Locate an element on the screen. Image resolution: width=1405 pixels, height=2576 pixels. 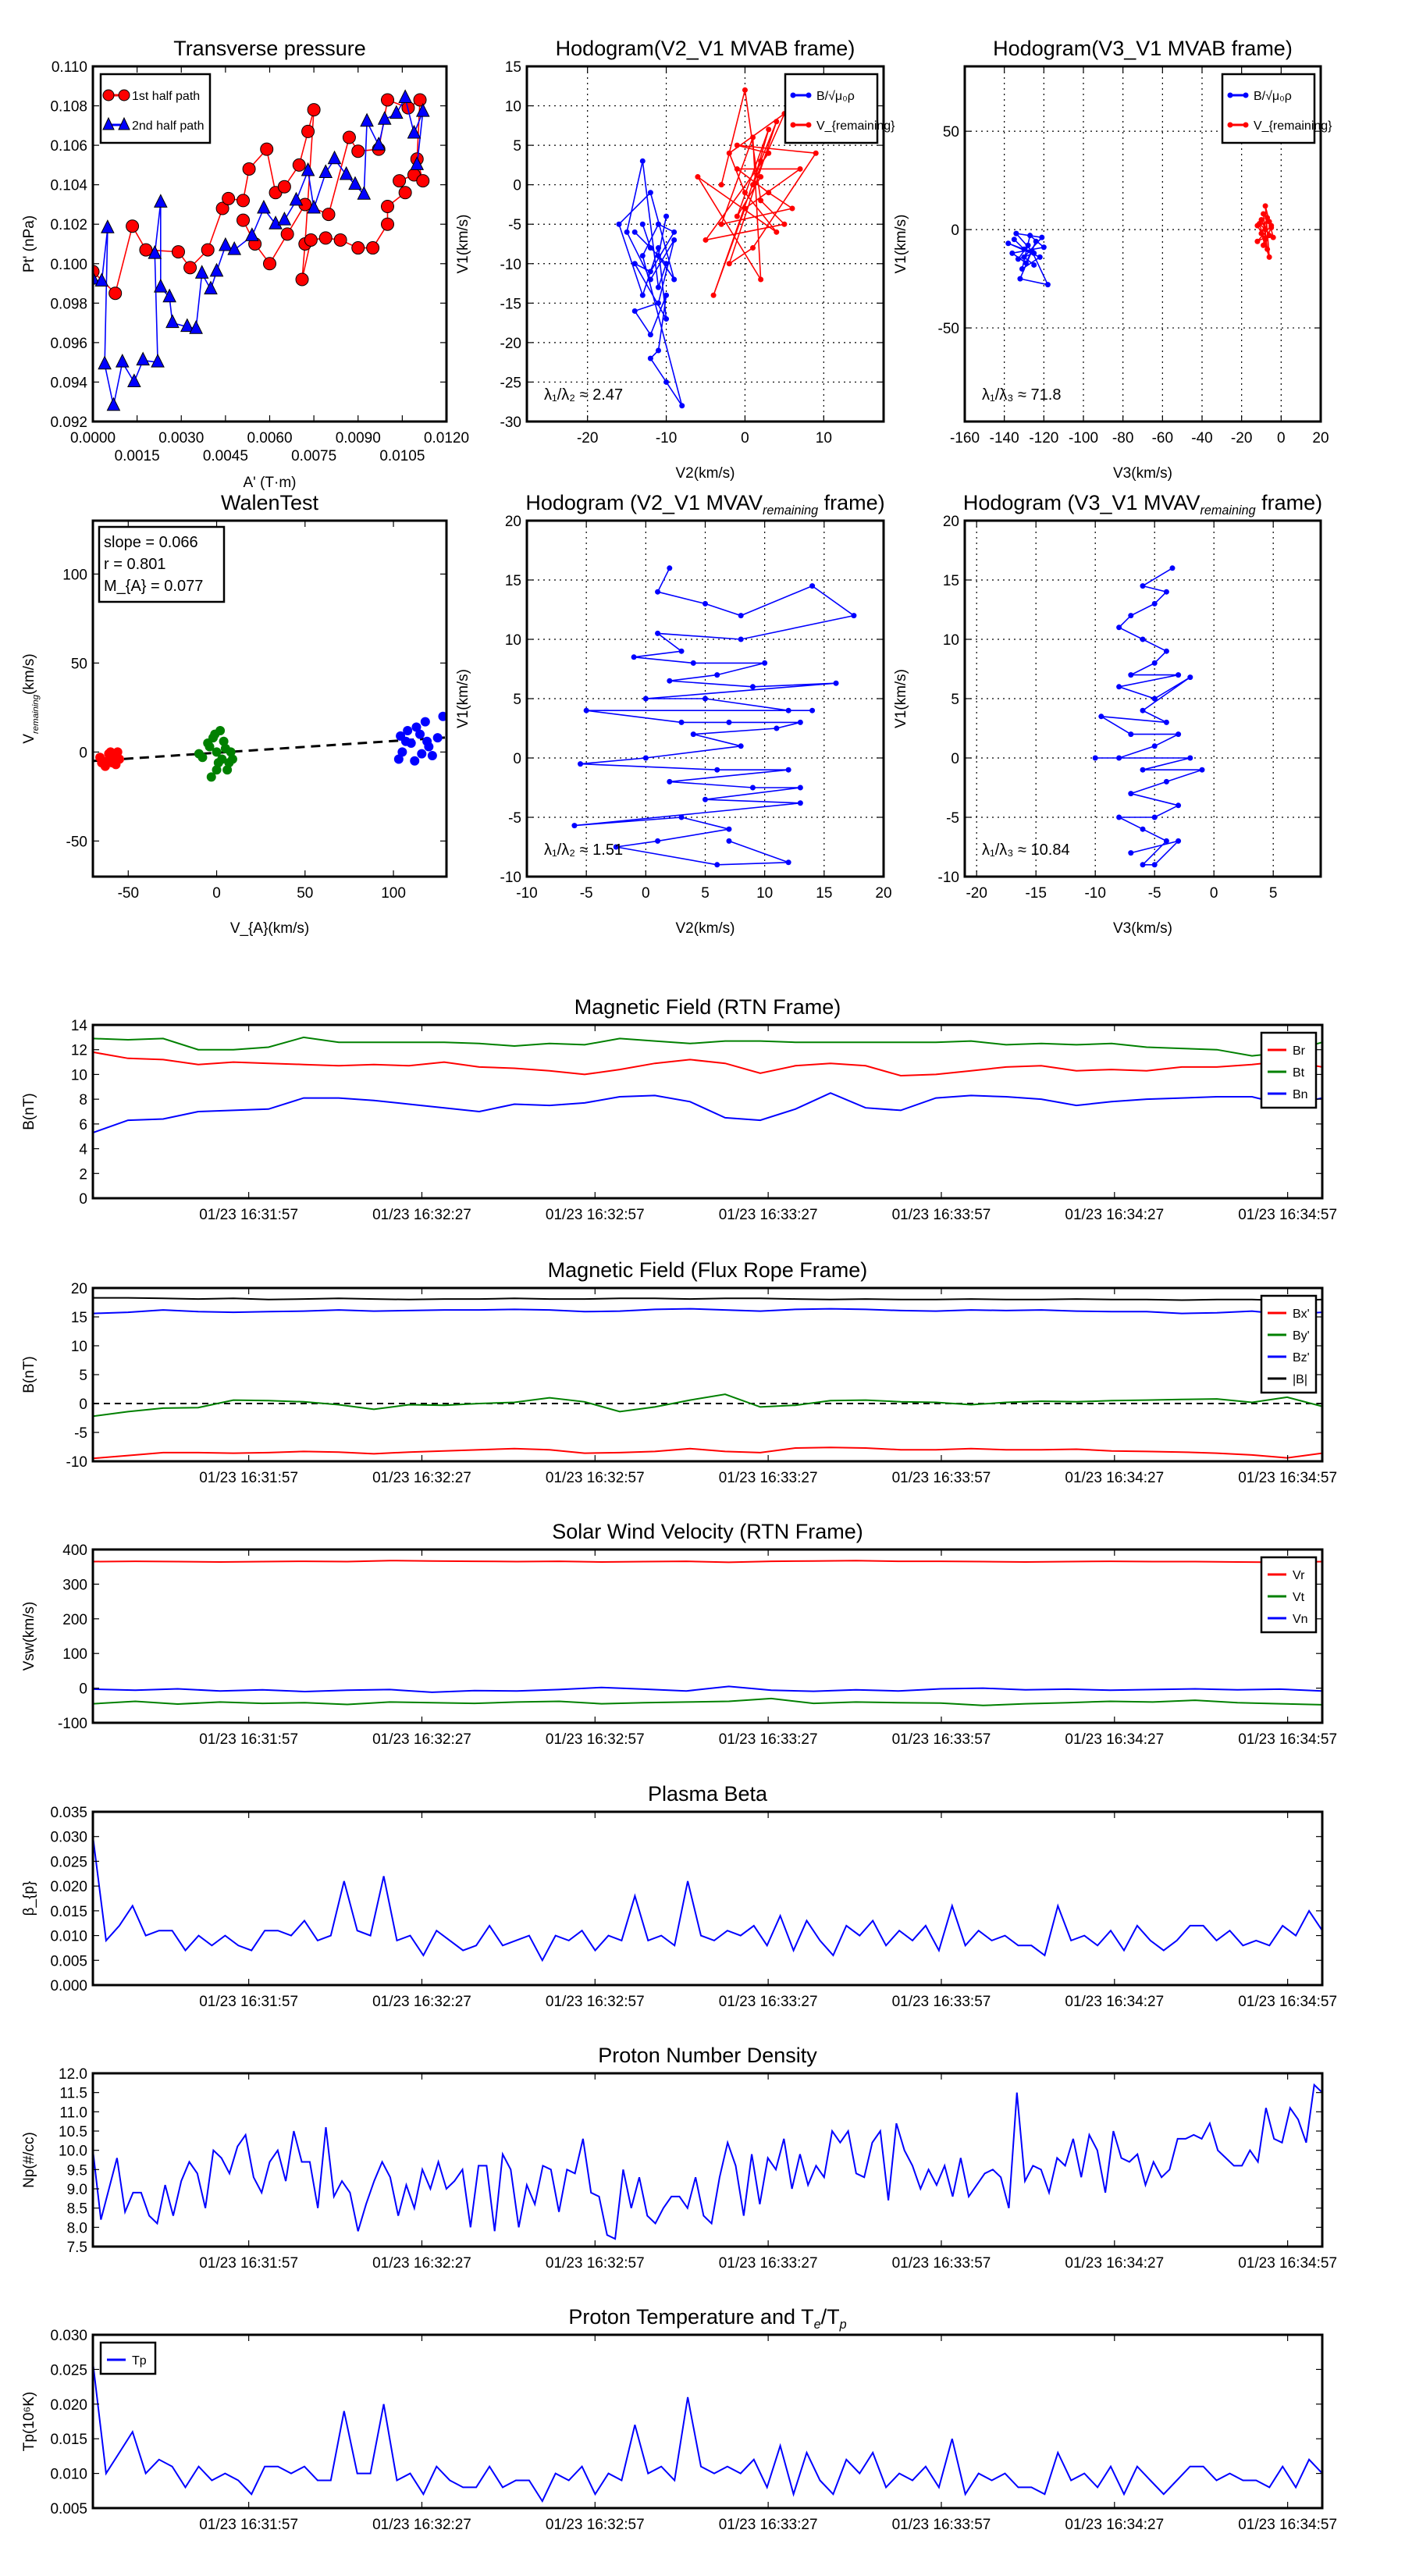
legend-label: 1st half path is located at coordinates (166, 96).